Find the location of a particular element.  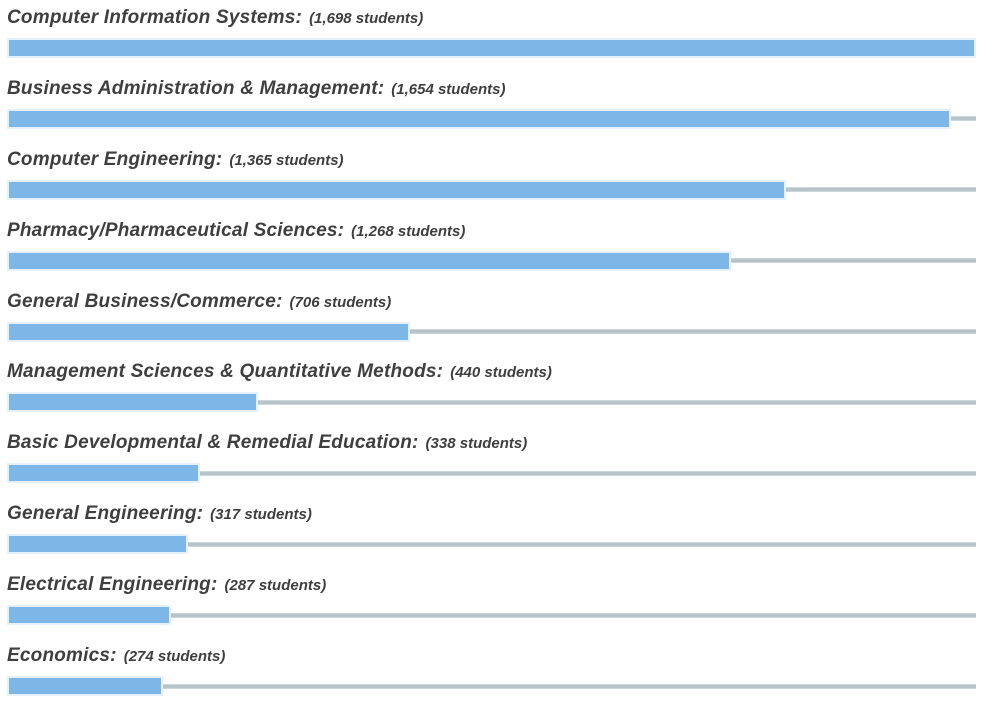

category-name: Pharmacy/Pharmaceutical Sciences: is located at coordinates (176, 230).